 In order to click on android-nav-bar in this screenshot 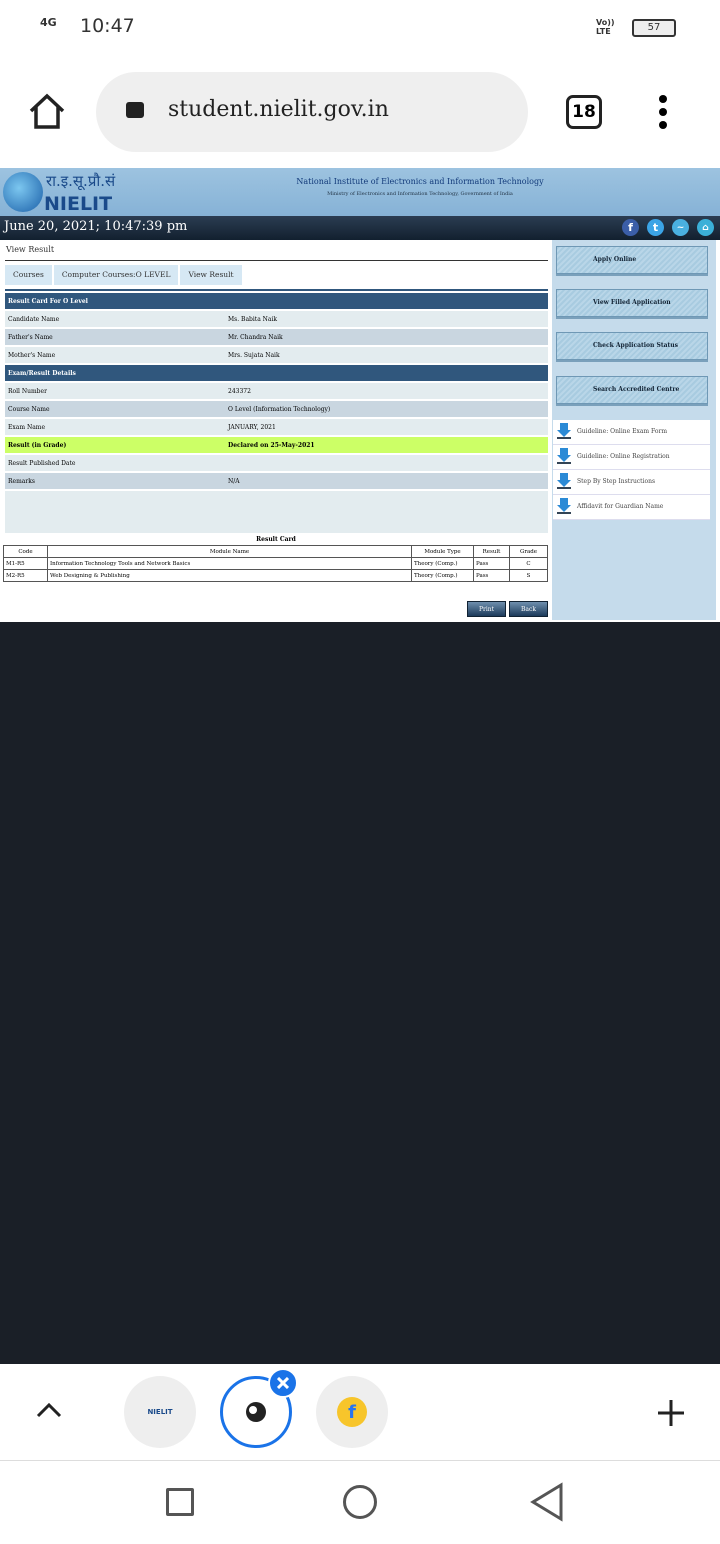, I will do `click(360, 1503)`.